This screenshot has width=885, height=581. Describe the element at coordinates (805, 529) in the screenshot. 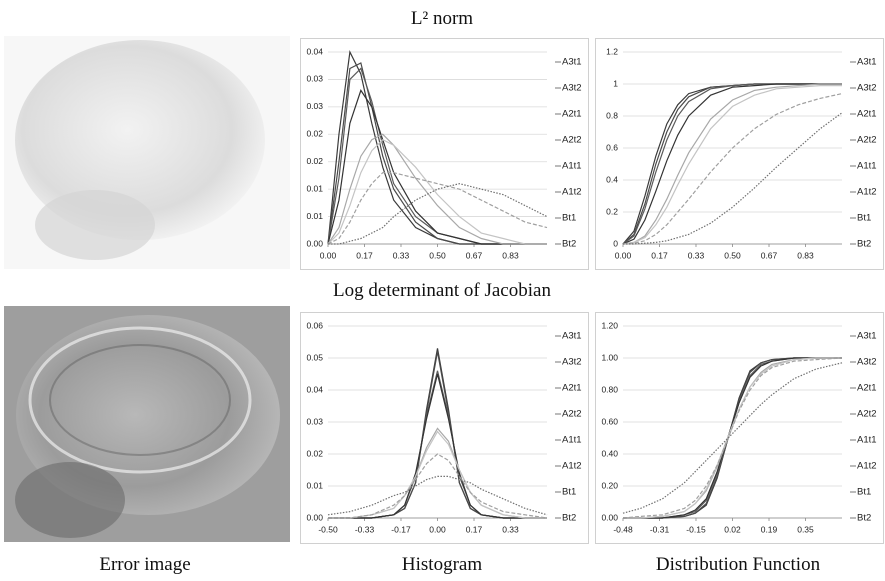

I see `x-tick-label: 0.35` at that location.